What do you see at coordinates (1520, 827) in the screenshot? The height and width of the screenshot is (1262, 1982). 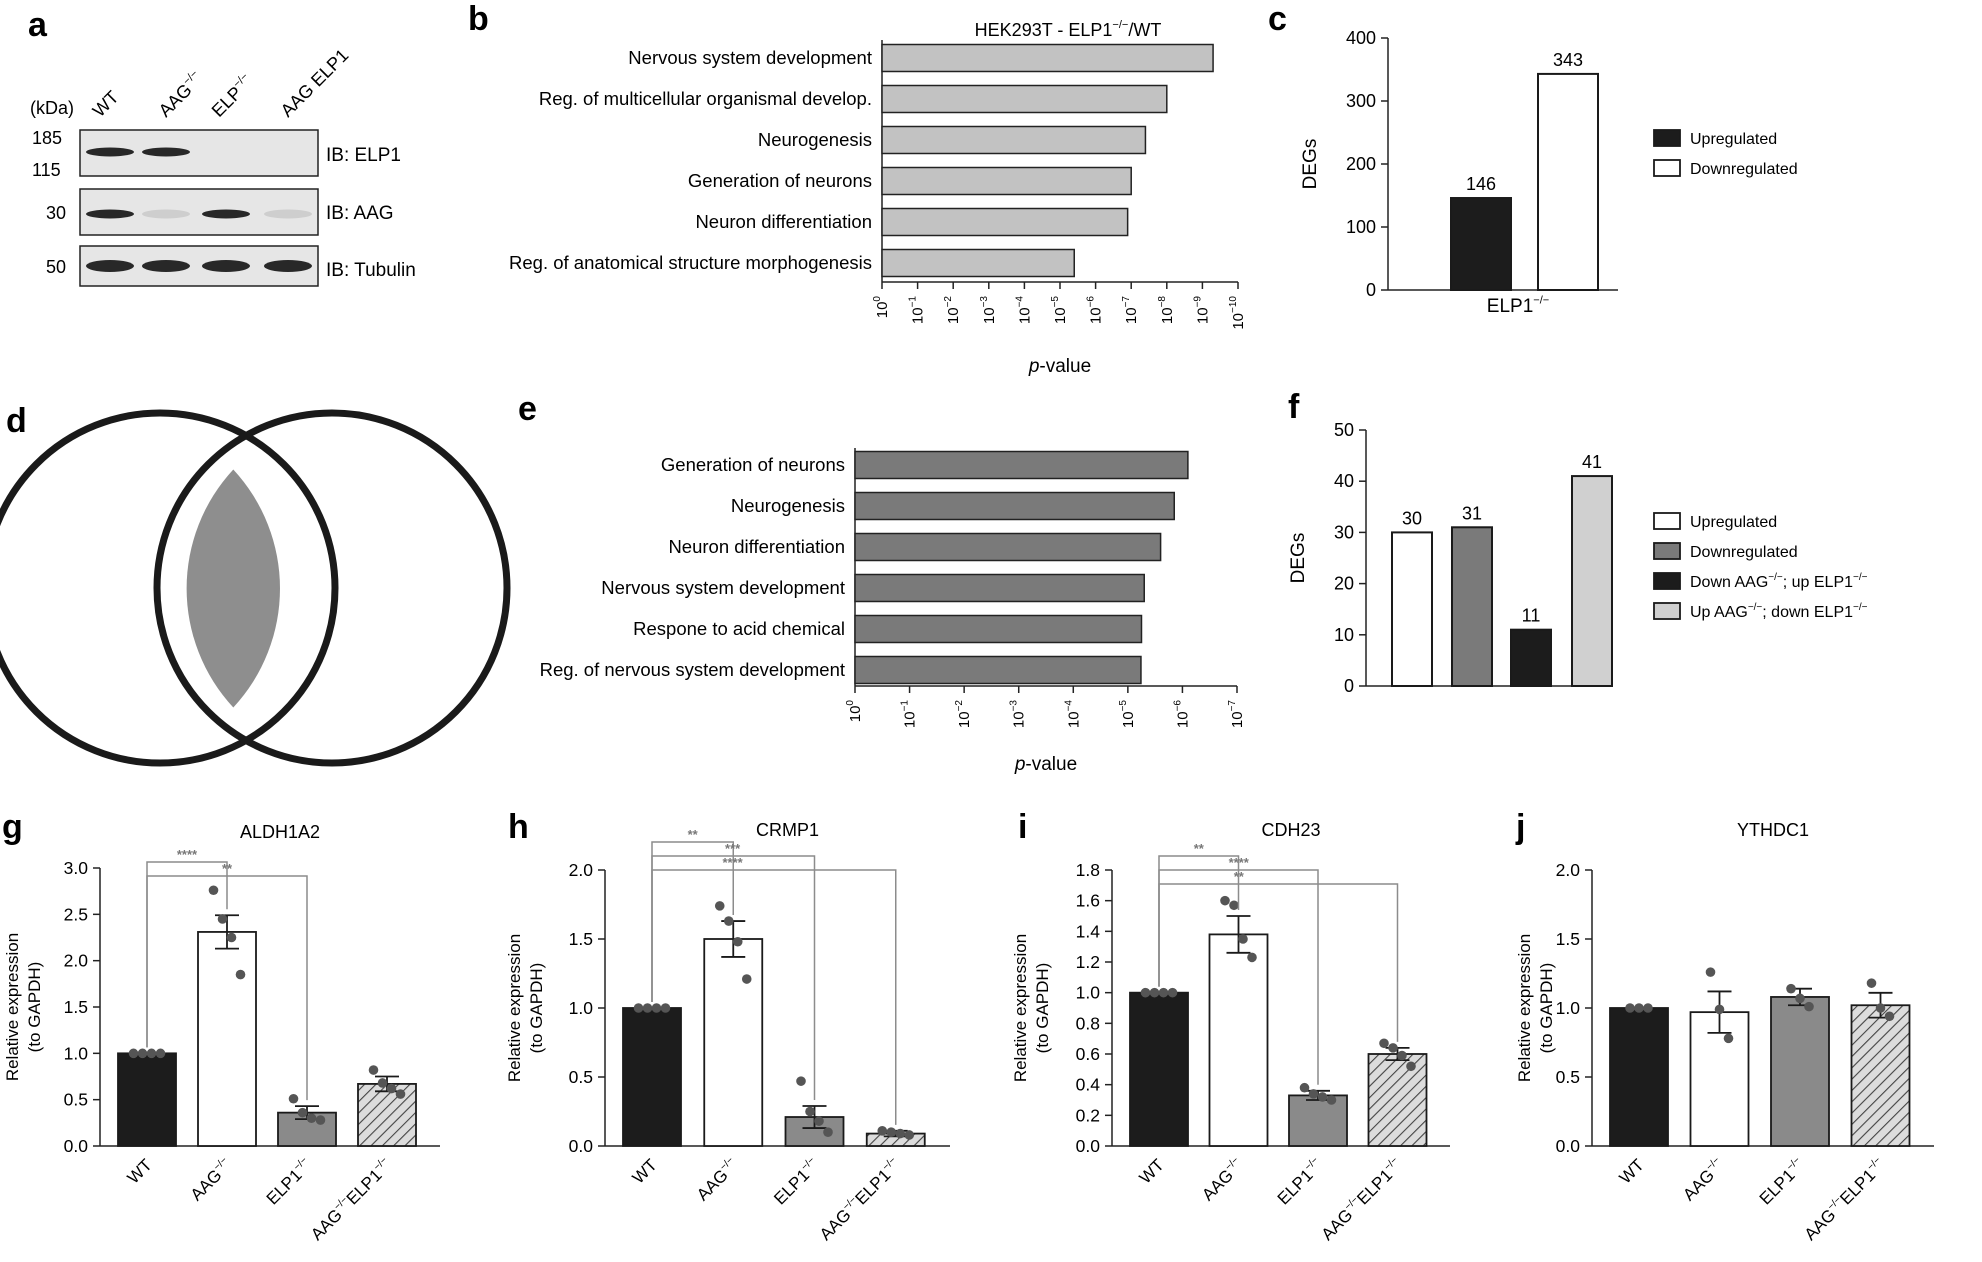 I see `panel-letter-j: j` at bounding box center [1520, 827].